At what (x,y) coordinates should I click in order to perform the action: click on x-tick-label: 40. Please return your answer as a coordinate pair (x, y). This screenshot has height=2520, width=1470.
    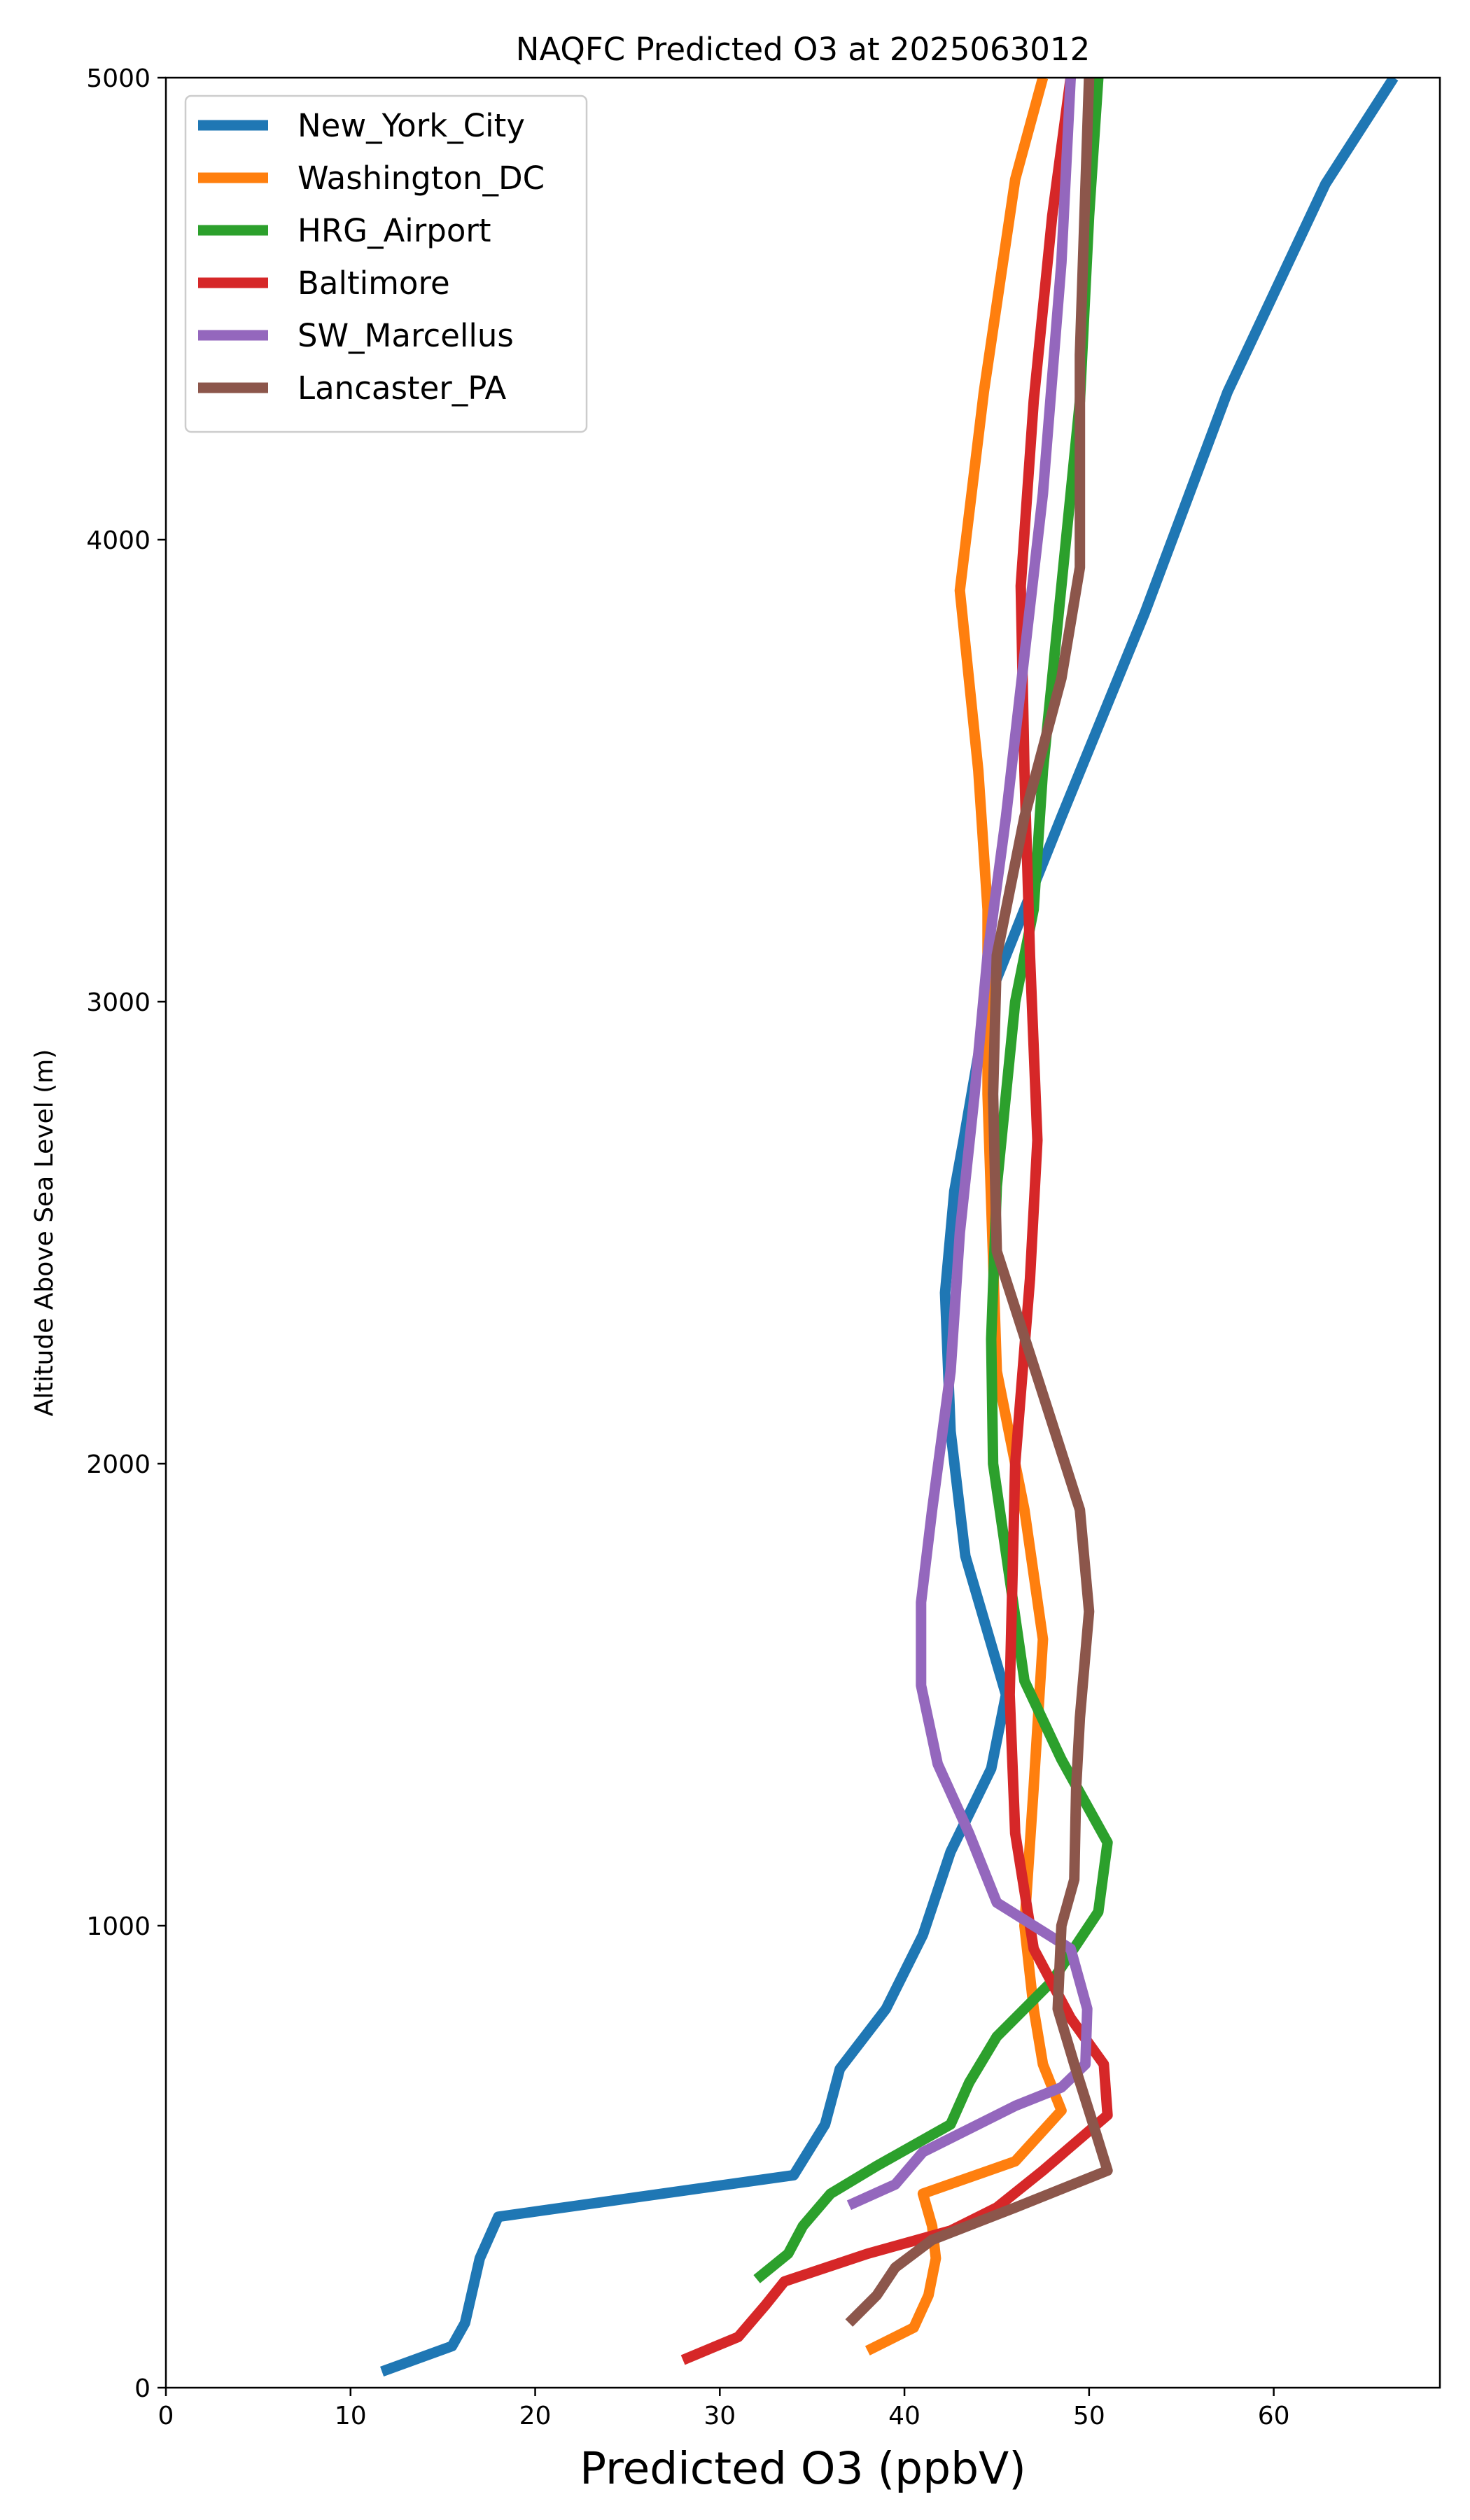
    Looking at the image, I should click on (904, 2416).